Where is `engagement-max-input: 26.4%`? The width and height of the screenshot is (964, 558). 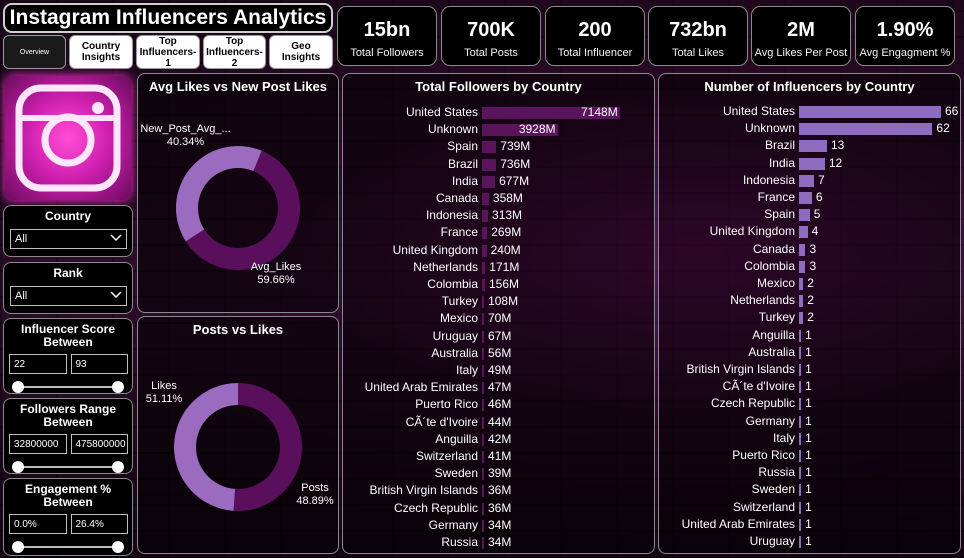 engagement-max-input: 26.4% is located at coordinates (99, 524).